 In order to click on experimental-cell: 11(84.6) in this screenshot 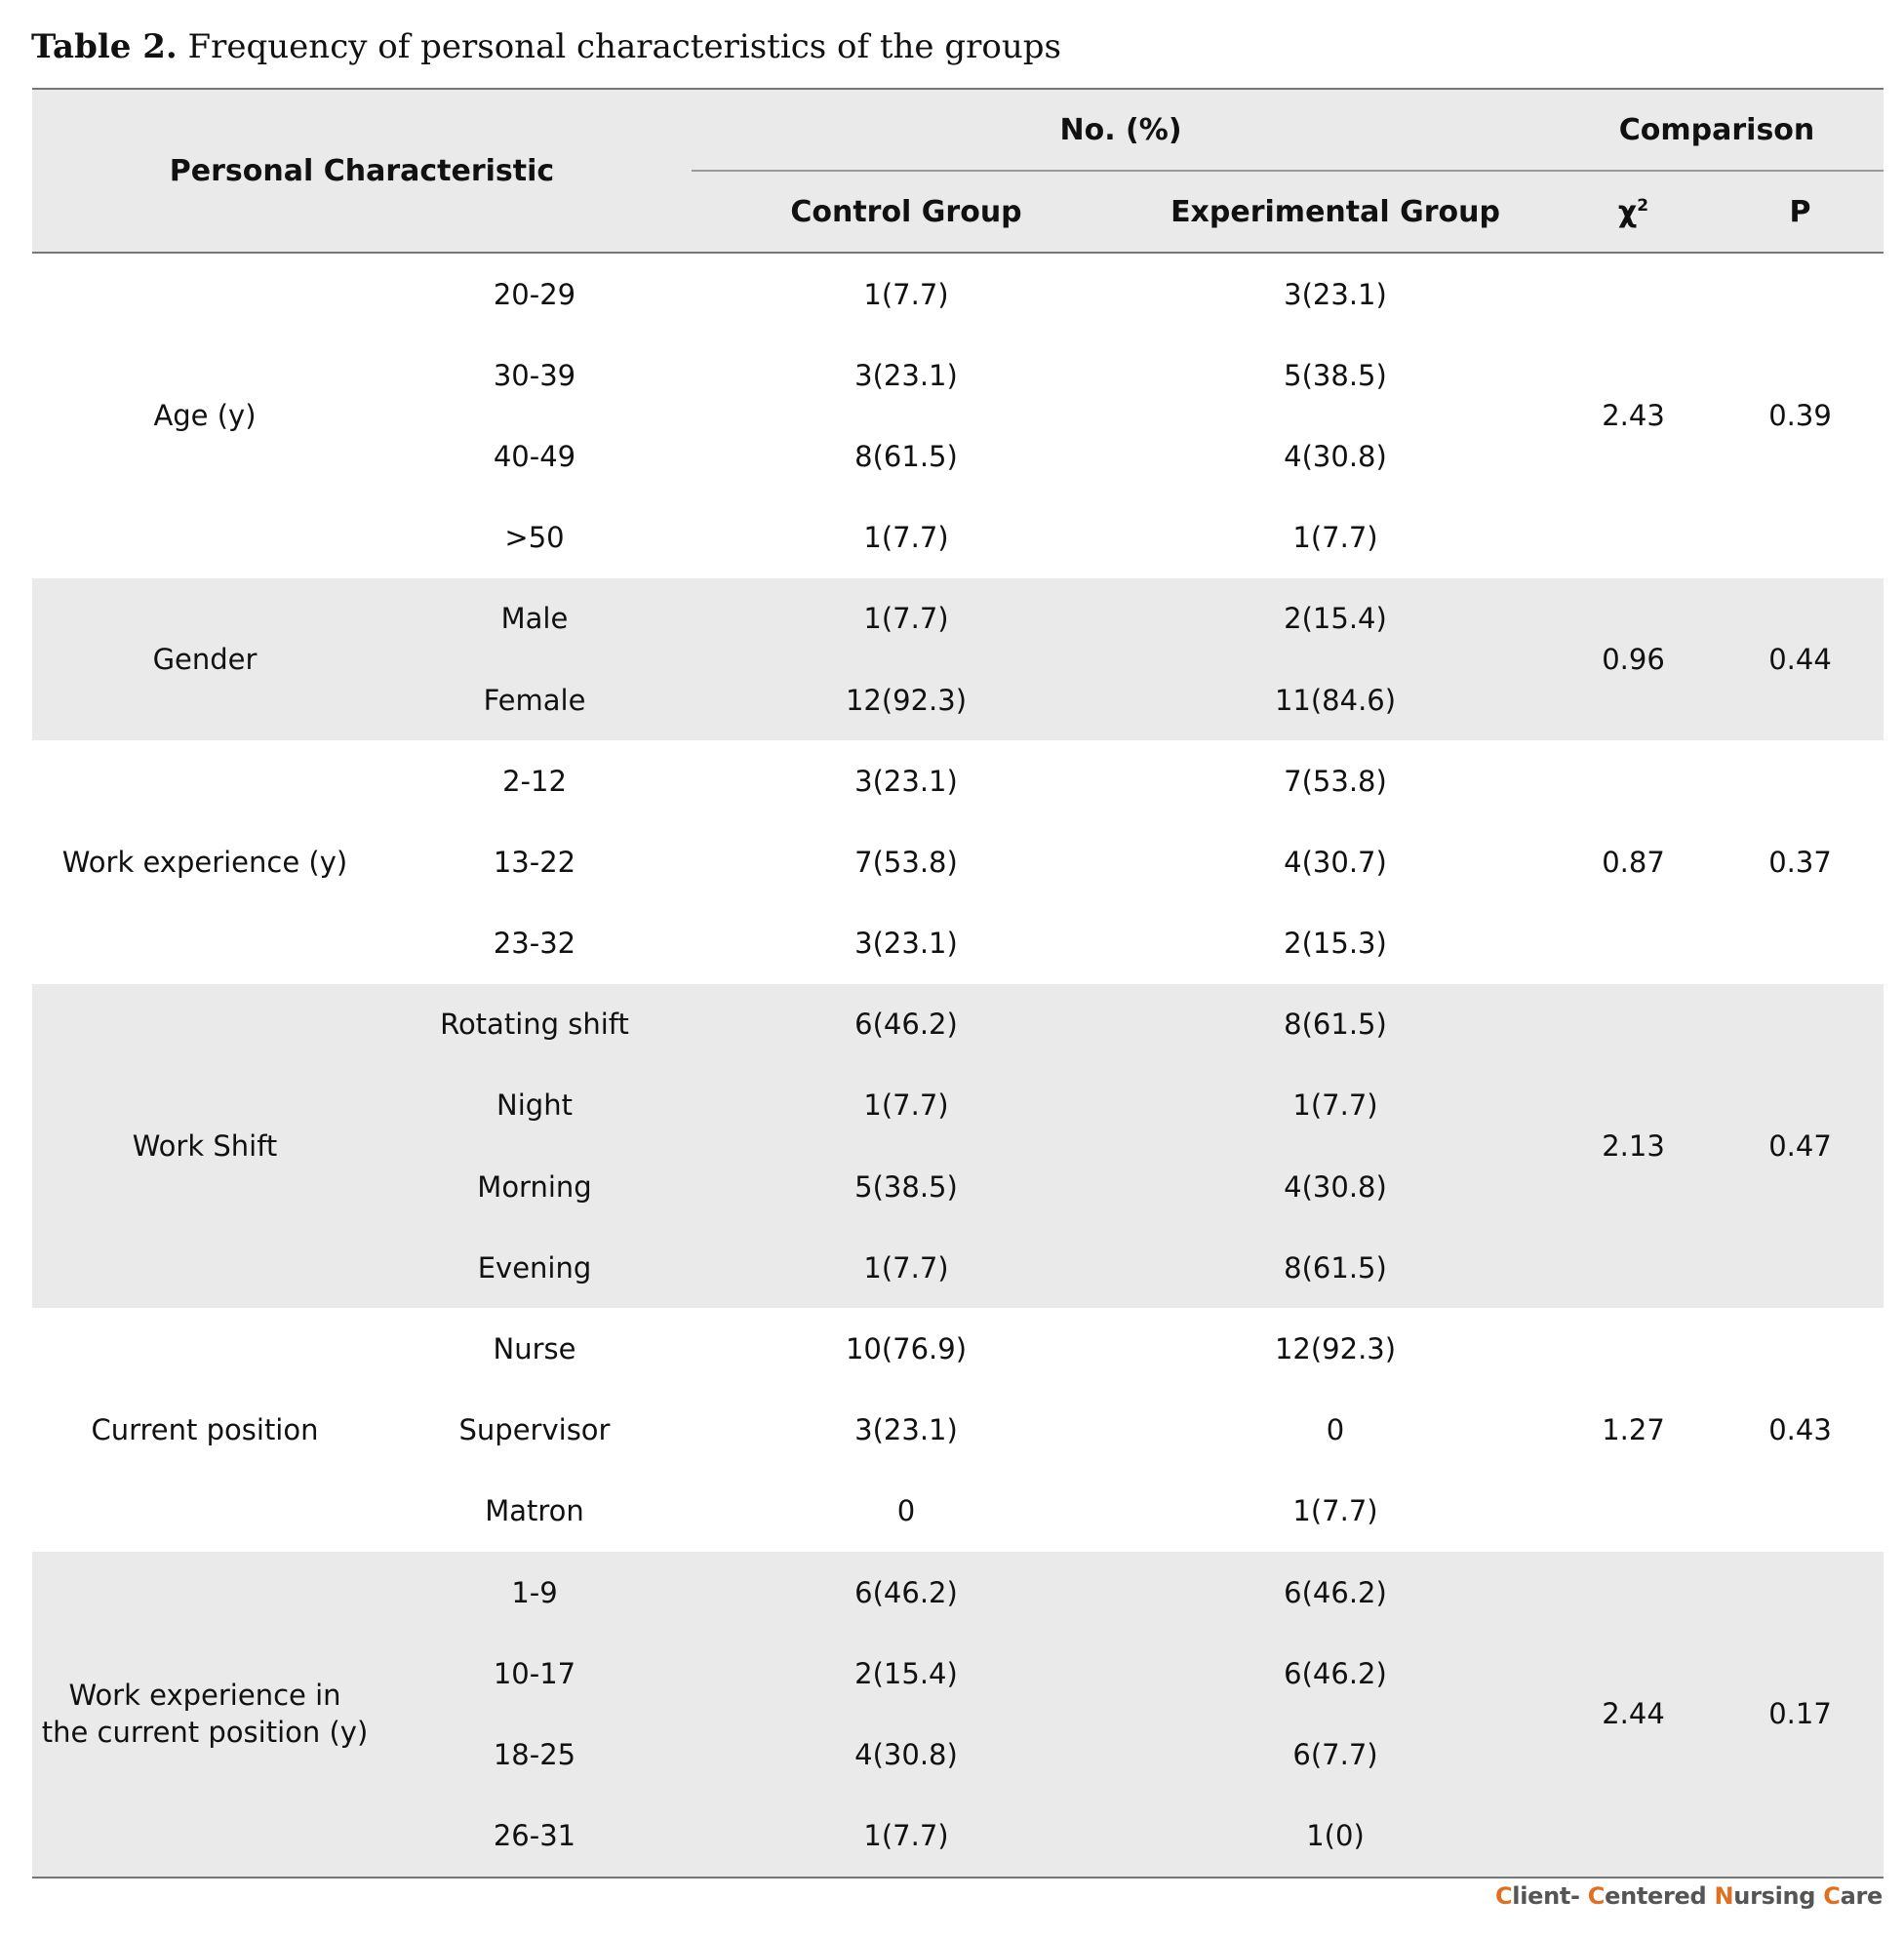, I will do `click(1336, 699)`.